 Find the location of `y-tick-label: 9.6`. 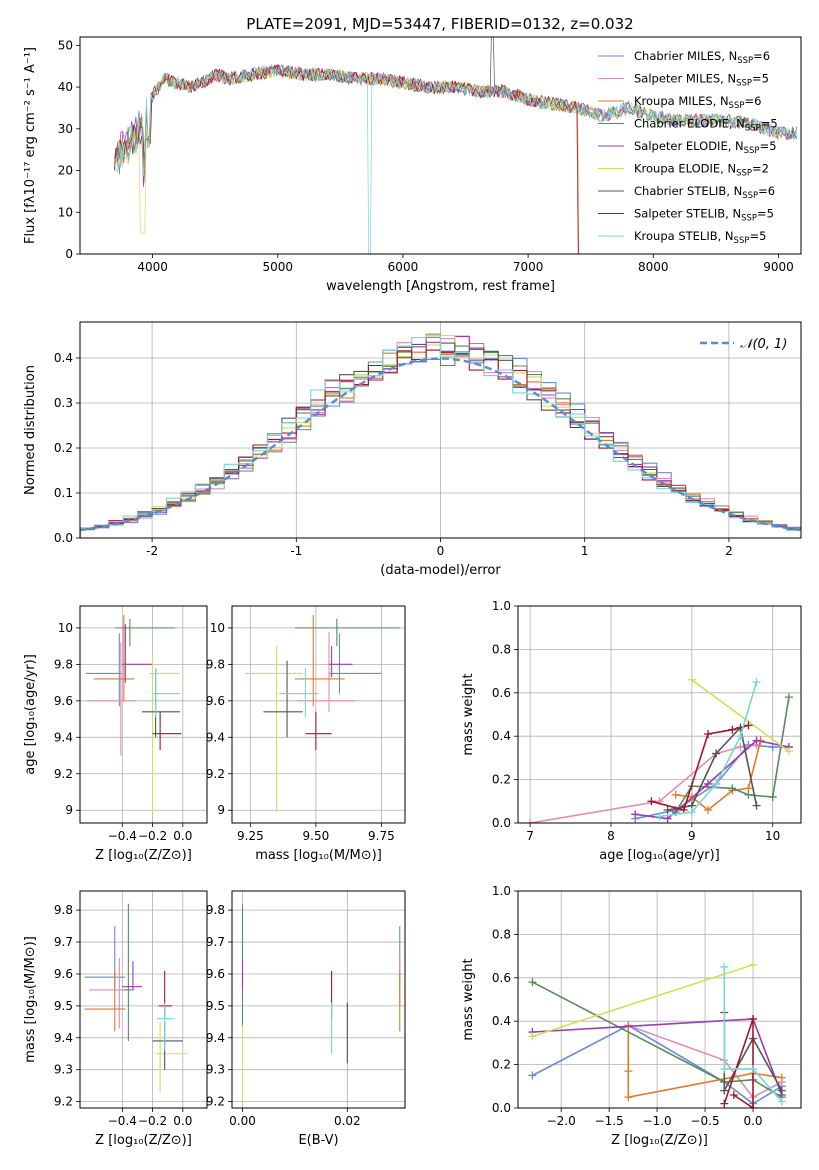

y-tick-label: 9.6 is located at coordinates (63, 701).